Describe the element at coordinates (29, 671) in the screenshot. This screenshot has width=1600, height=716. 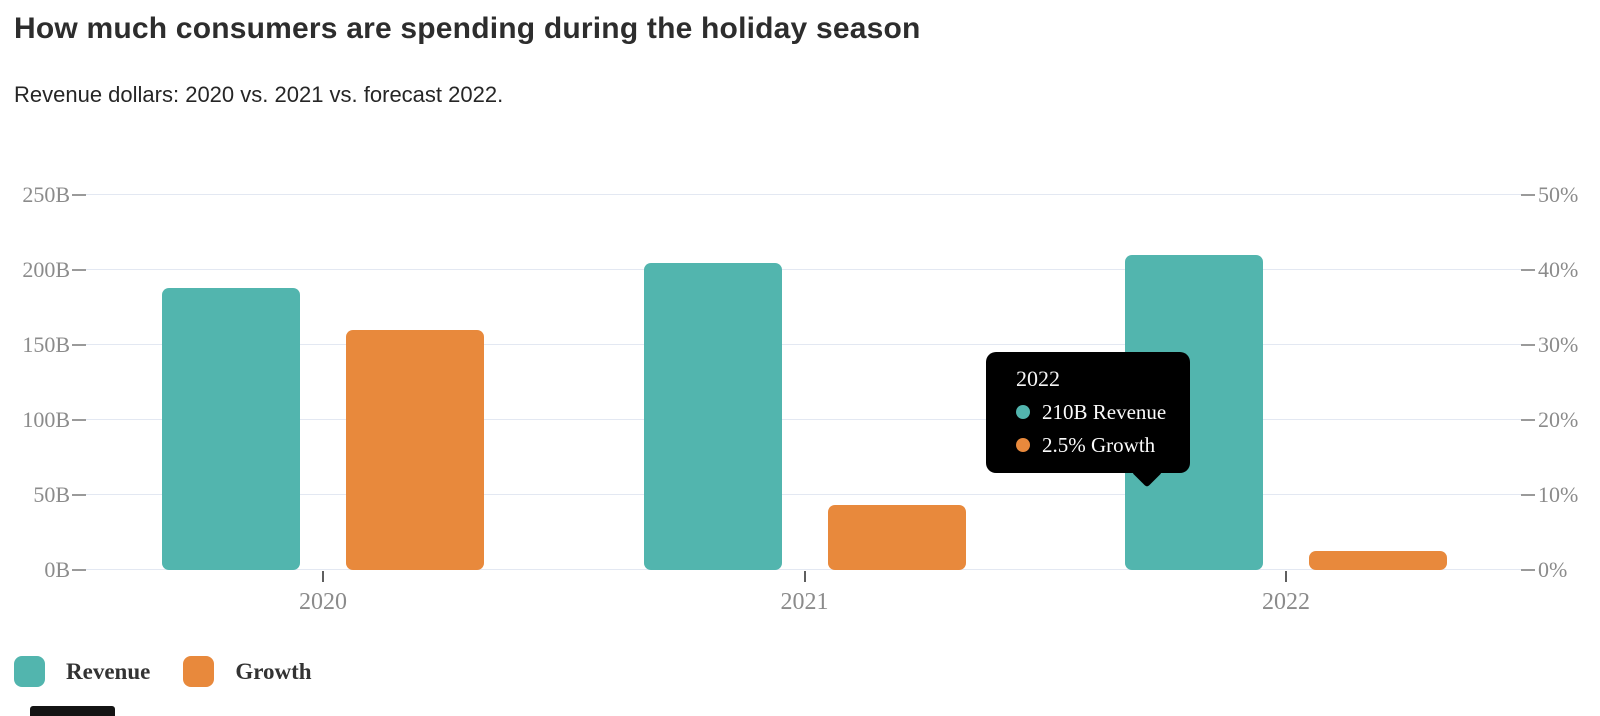
I see `revenue-swatch-icon` at that location.